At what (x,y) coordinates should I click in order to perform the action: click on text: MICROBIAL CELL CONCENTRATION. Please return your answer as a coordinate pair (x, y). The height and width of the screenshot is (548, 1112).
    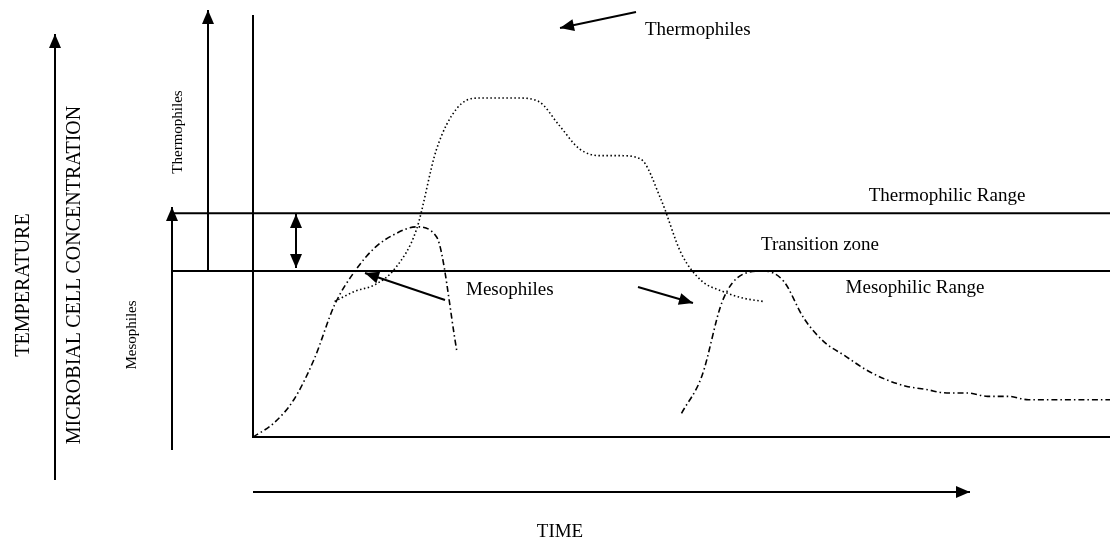
    Looking at the image, I should click on (73, 275).